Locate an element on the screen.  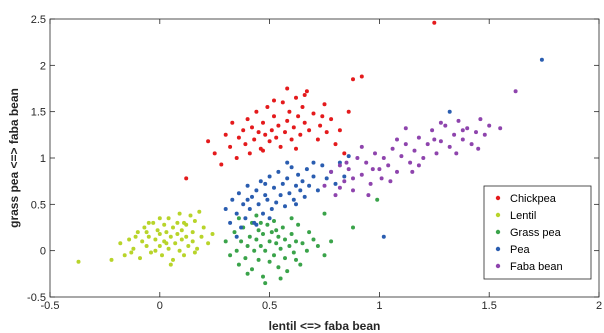
series-grass-pea is located at coordinates (301, 241).